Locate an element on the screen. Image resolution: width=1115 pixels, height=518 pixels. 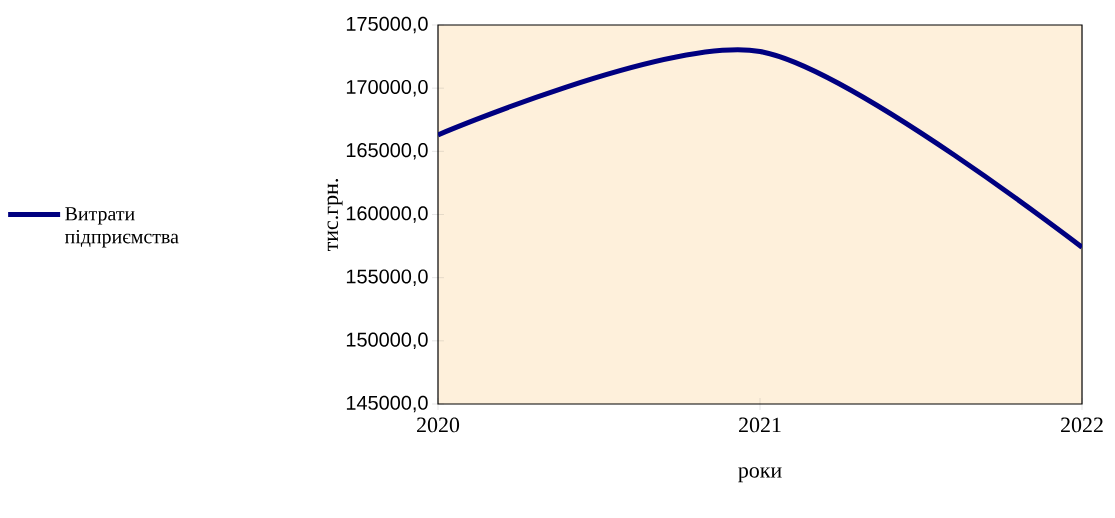
x-tick-label: 2021 is located at coordinates (760, 425).